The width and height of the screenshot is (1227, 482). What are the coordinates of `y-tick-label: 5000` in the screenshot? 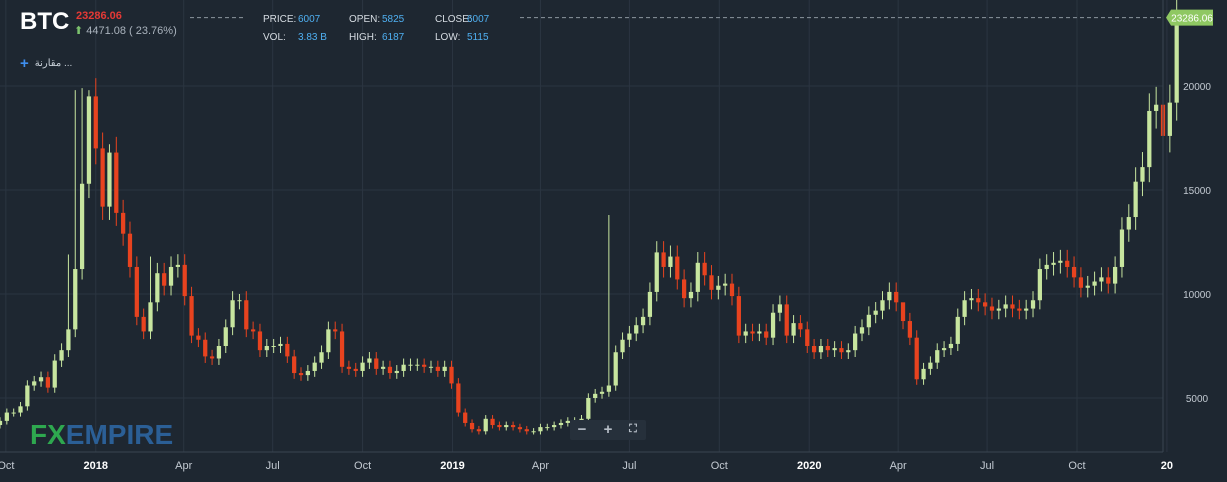 It's located at (1197, 399).